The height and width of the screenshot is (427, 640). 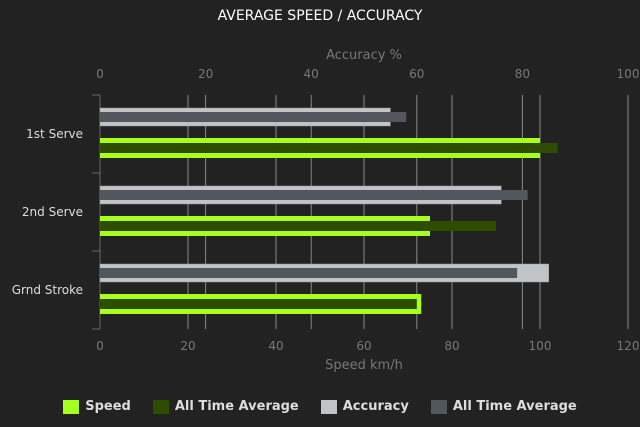 I want to click on legend-label: Accuracy, so click(x=375, y=406).